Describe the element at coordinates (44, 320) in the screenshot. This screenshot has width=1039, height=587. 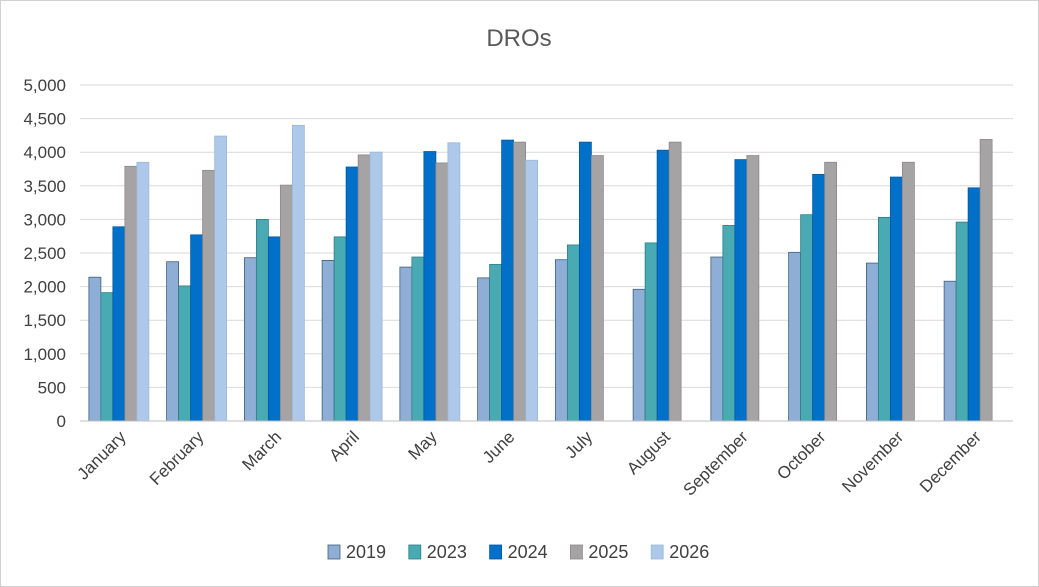
I see `y-tick-label: 1,500` at that location.